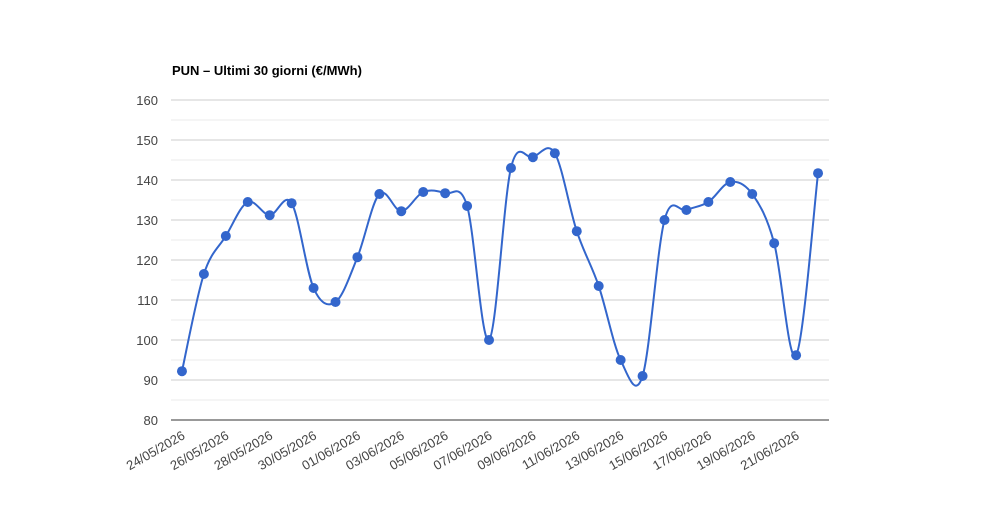  What do you see at coordinates (151, 420) in the screenshot?
I see `y-tick-label: 80` at bounding box center [151, 420].